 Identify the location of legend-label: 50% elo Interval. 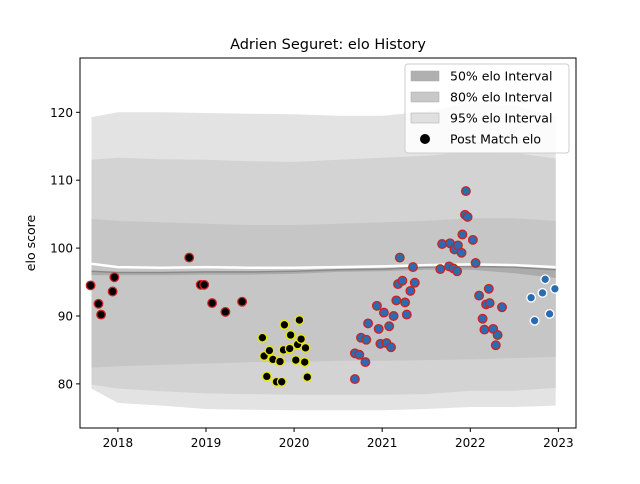
(501, 76).